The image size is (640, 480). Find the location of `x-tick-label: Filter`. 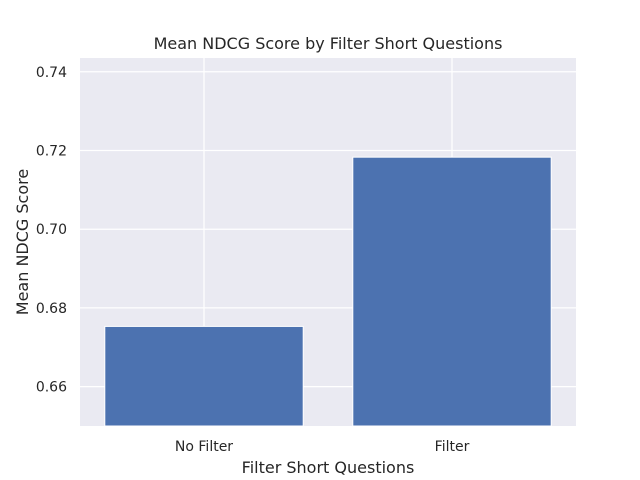

x-tick-label: Filter is located at coordinates (452, 447).